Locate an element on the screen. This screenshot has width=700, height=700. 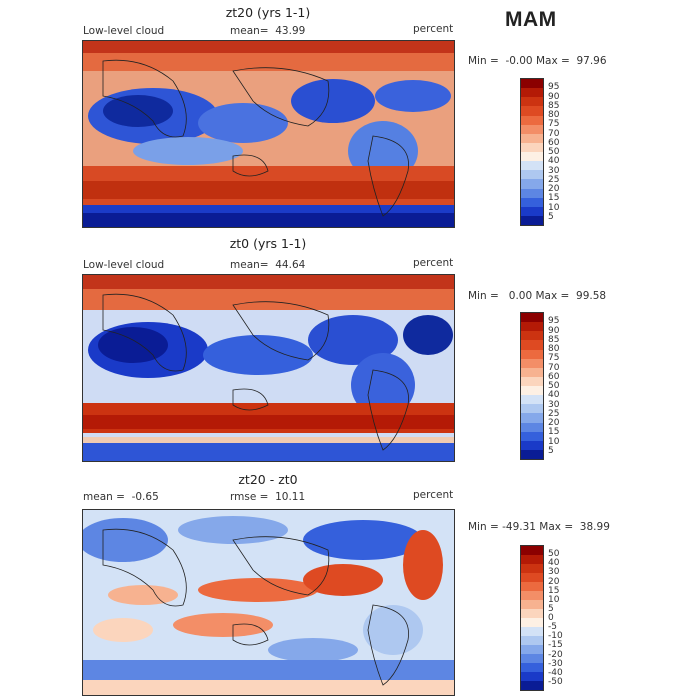
colorbar-tick-label: 85 is located at coordinates (554, 105).